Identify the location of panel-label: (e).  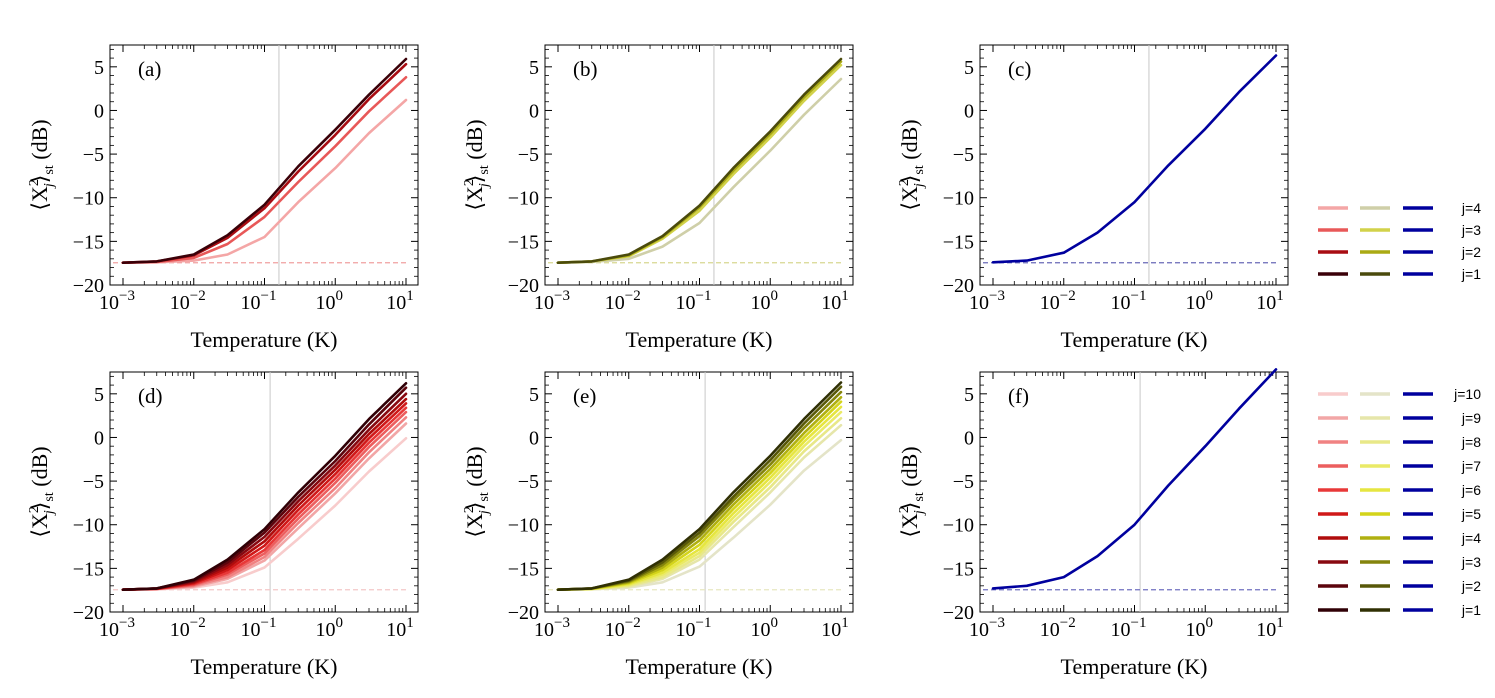
(584, 396).